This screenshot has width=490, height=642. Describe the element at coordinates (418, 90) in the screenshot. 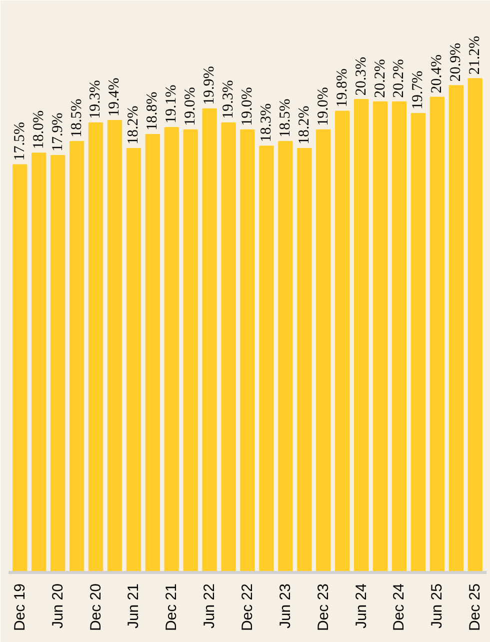

I see `data-label: 19.7%` at that location.